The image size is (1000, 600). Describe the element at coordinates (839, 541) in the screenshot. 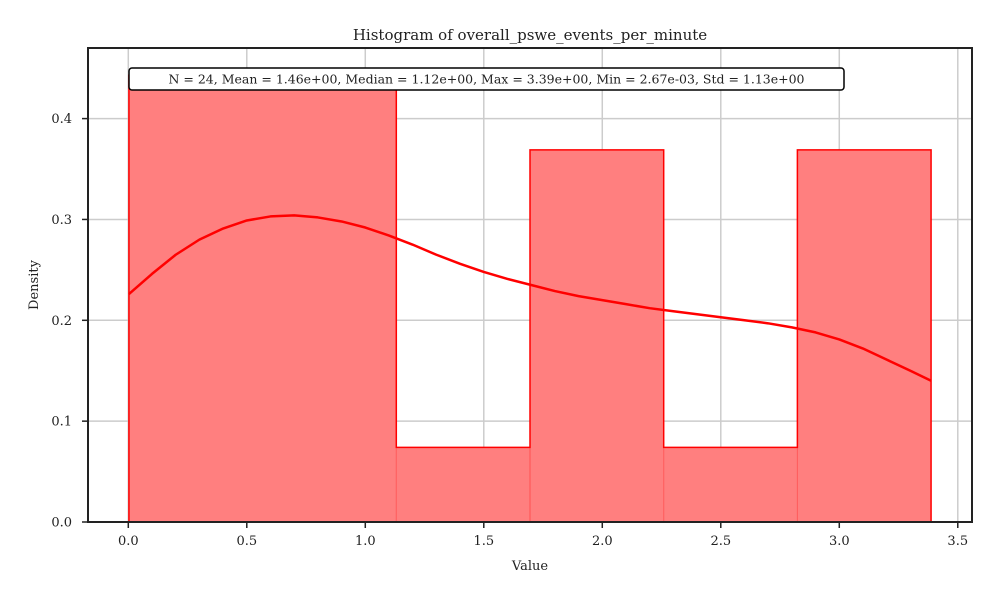

I see `x-tick-label: 3.0` at that location.